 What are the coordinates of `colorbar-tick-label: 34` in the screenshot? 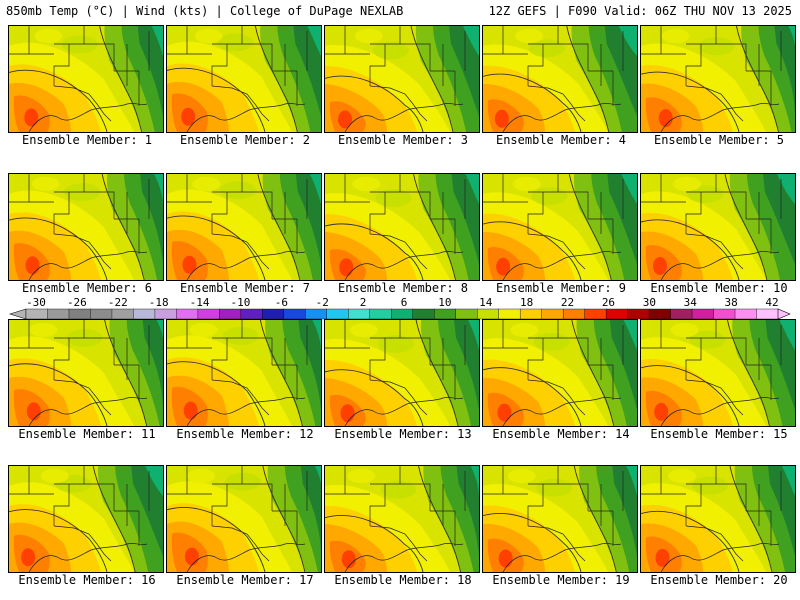 It's located at (690, 302).